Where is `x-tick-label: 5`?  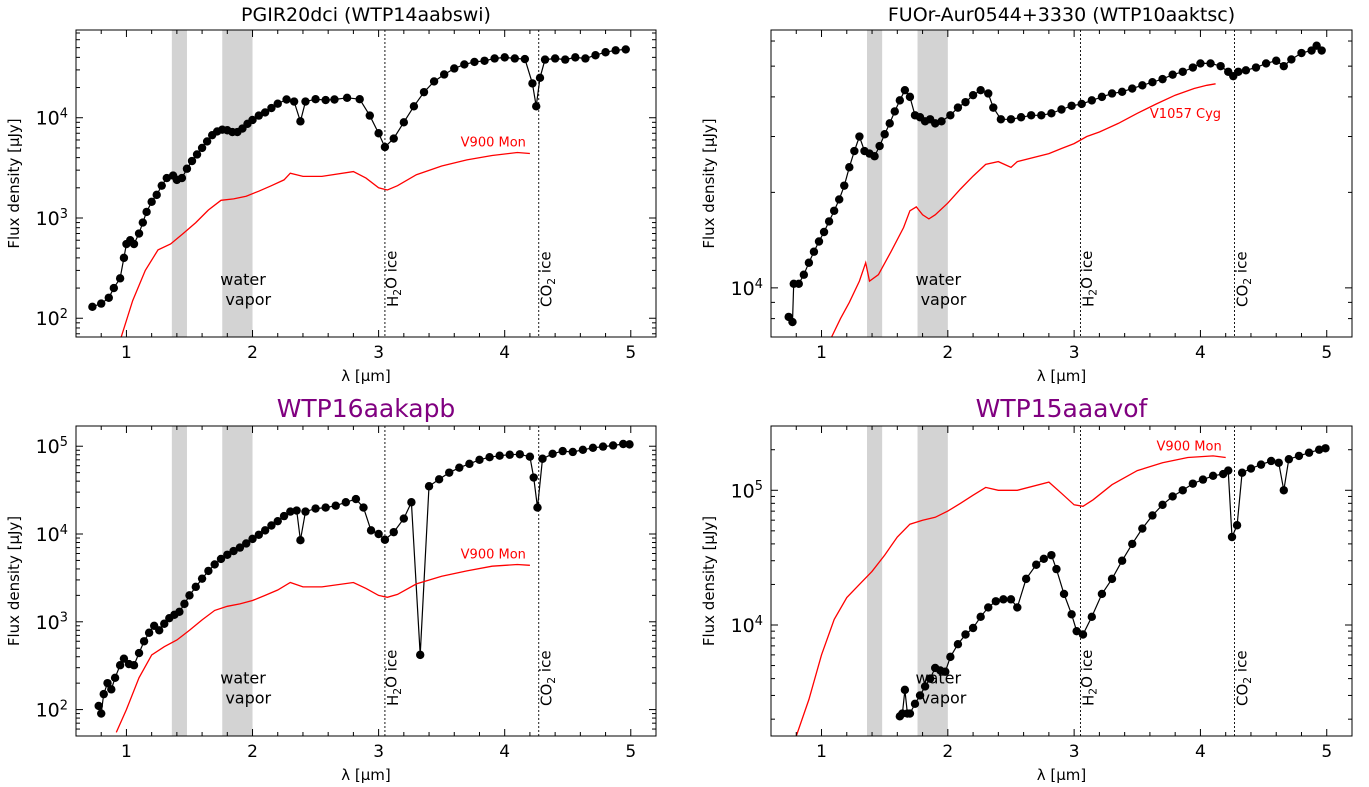
x-tick-label: 5 is located at coordinates (1326, 353).